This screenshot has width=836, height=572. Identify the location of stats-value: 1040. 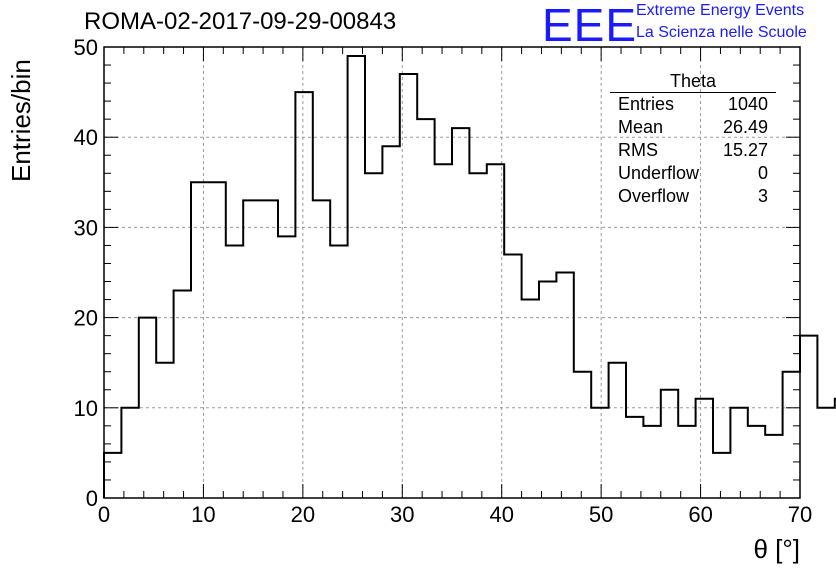
(747, 104).